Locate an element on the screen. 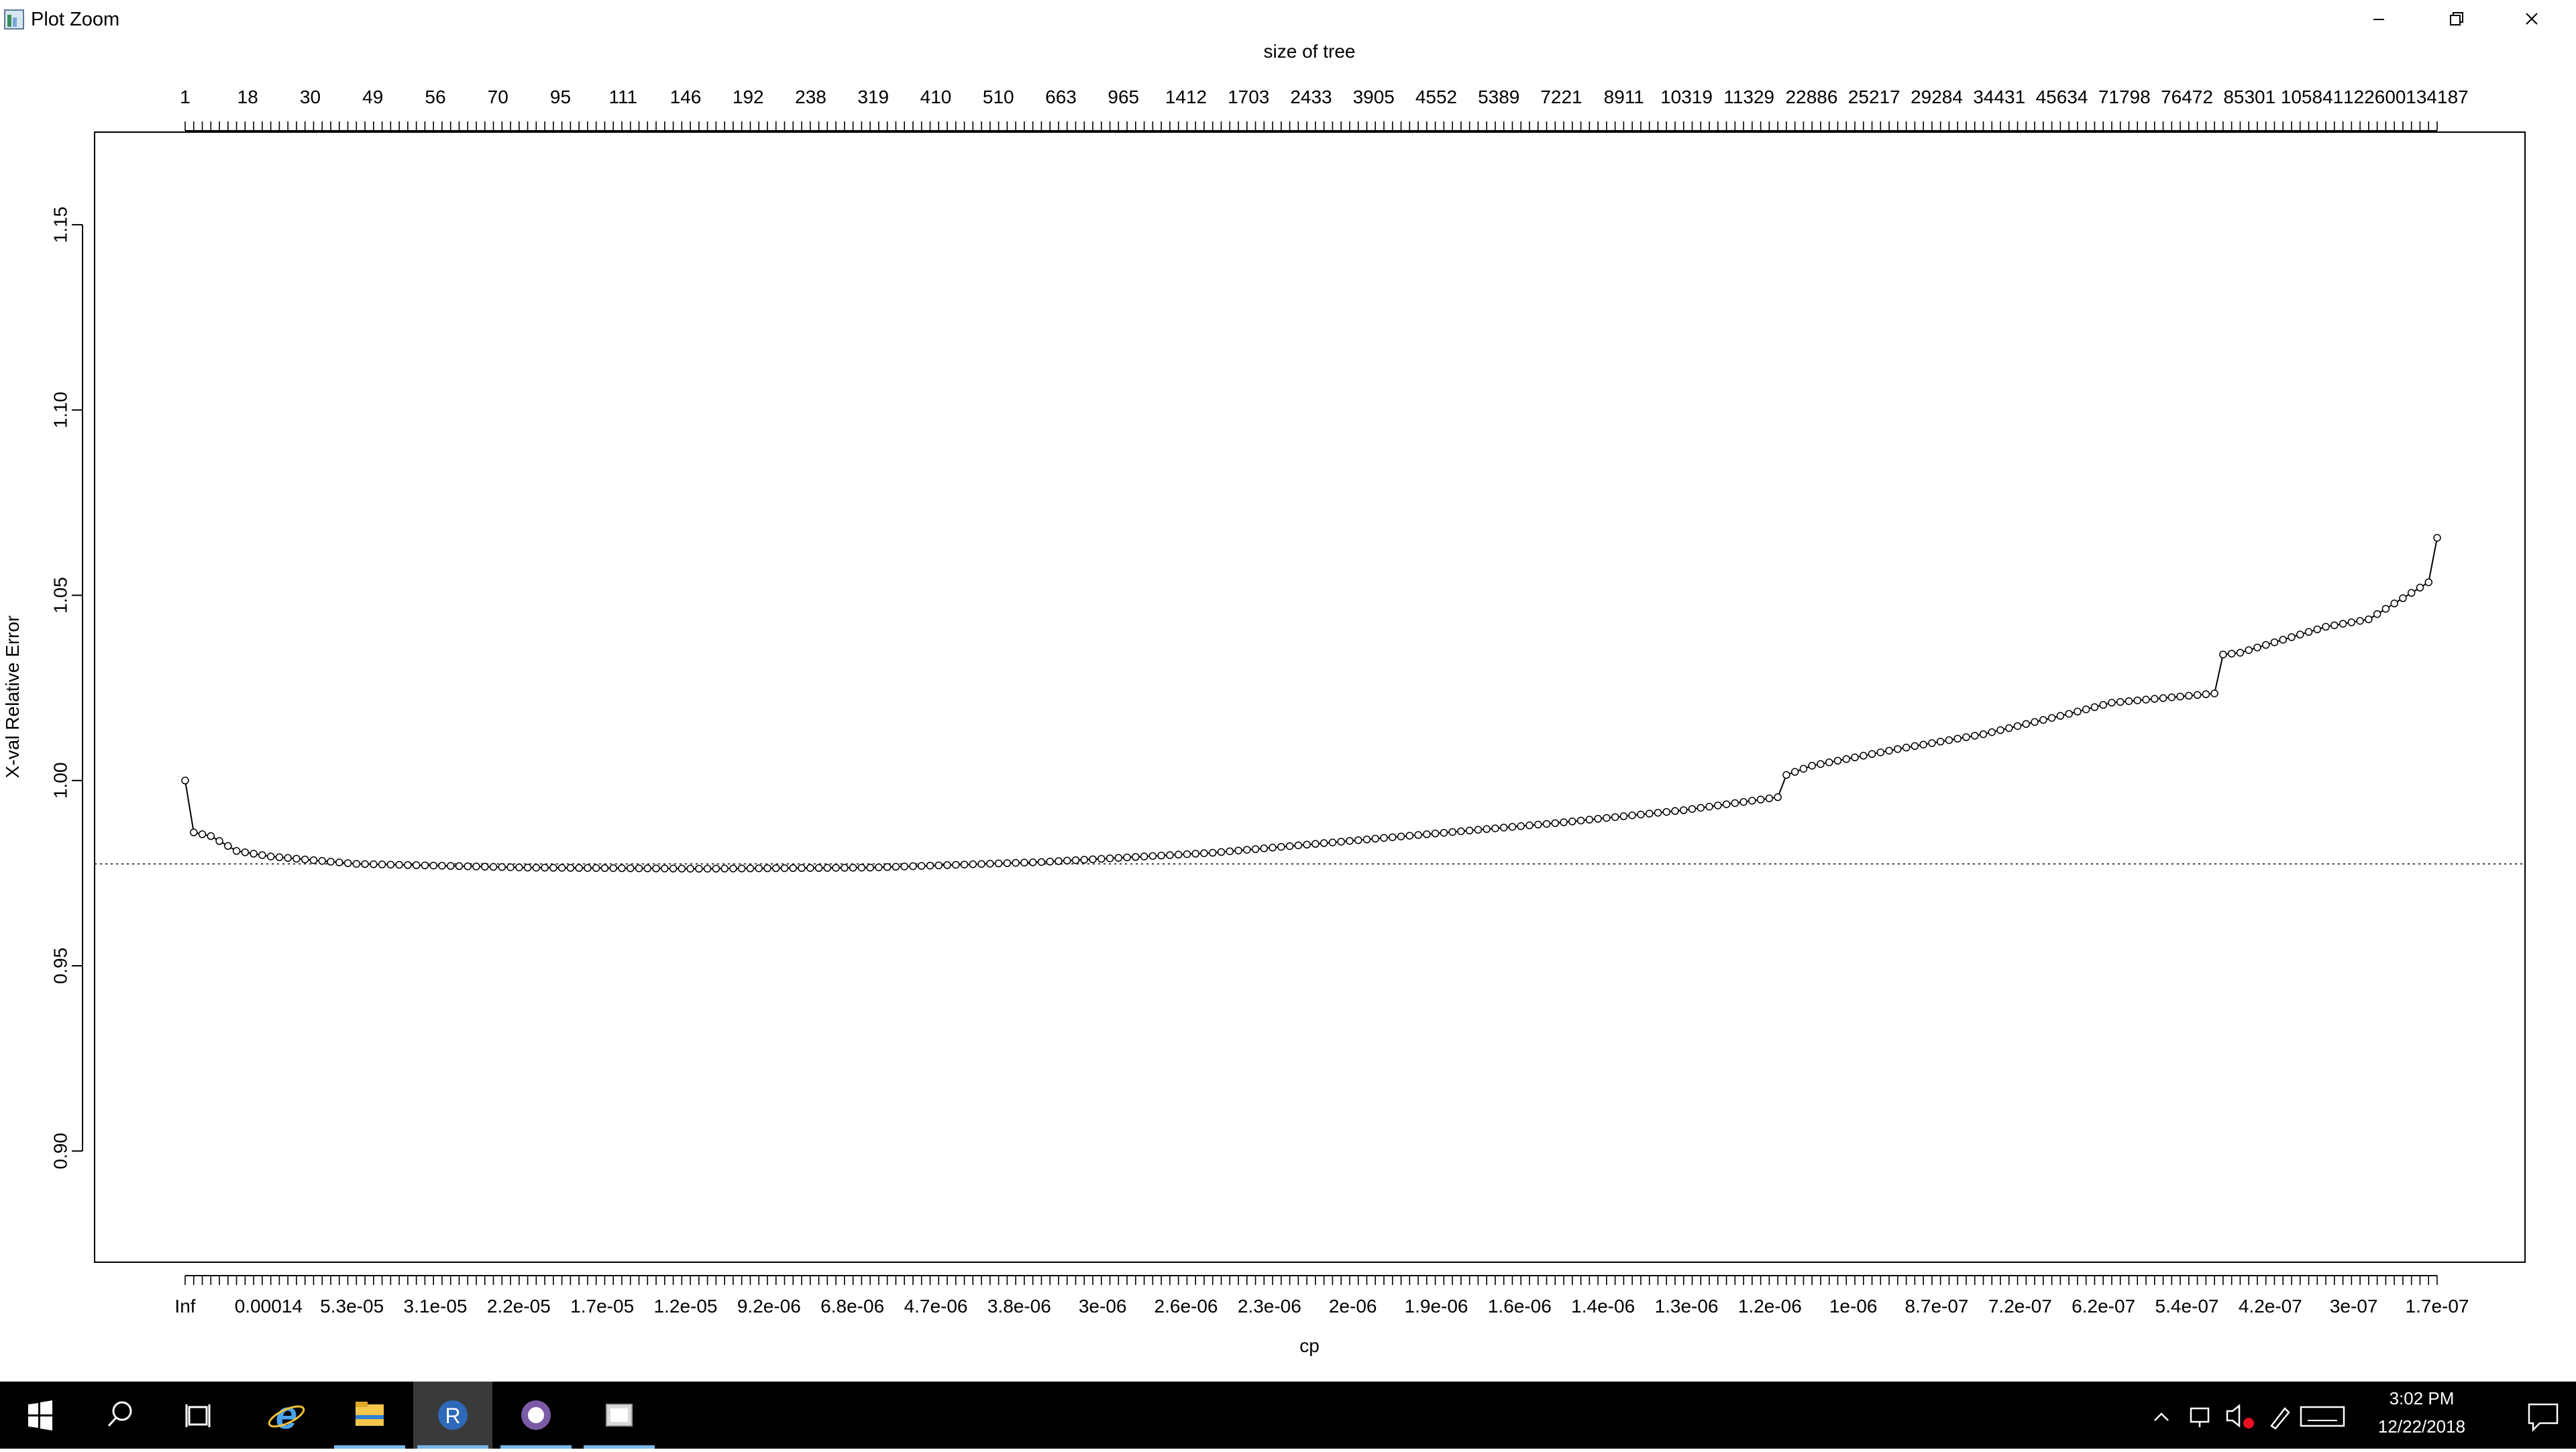 This screenshot has height=1452, width=2576. network-icon is located at coordinates (2200, 1417).